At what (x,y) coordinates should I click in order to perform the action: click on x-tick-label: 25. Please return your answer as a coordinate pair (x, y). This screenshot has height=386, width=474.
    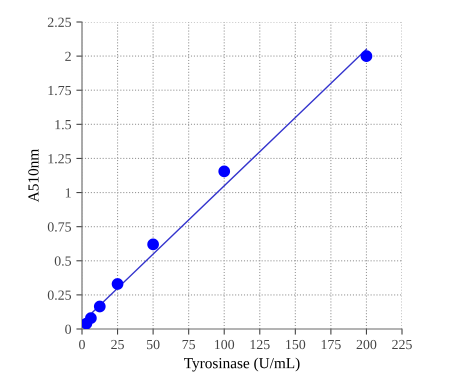
    Looking at the image, I should click on (117, 345).